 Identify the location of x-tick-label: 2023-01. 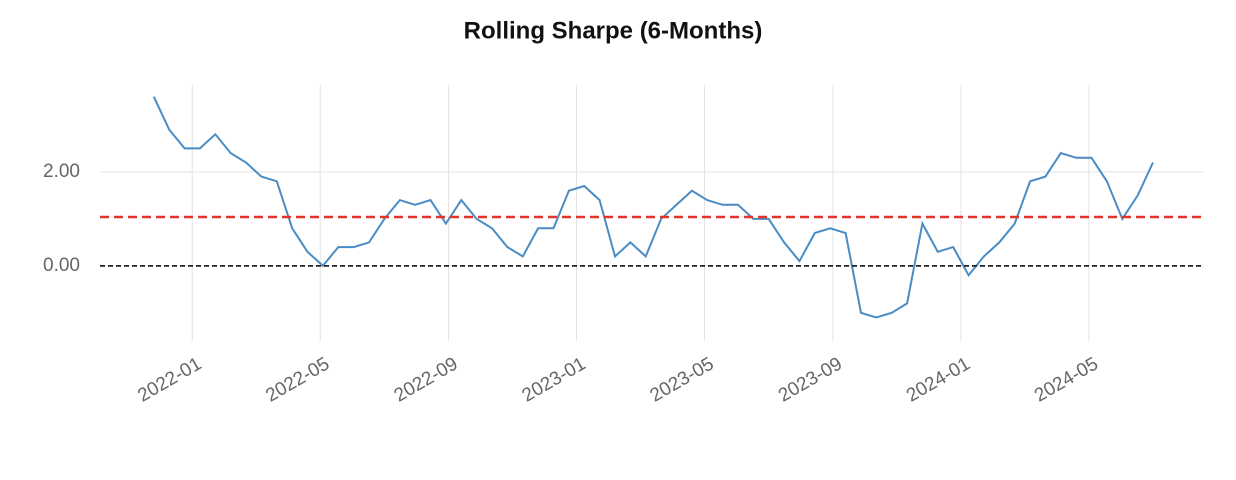
(554, 379).